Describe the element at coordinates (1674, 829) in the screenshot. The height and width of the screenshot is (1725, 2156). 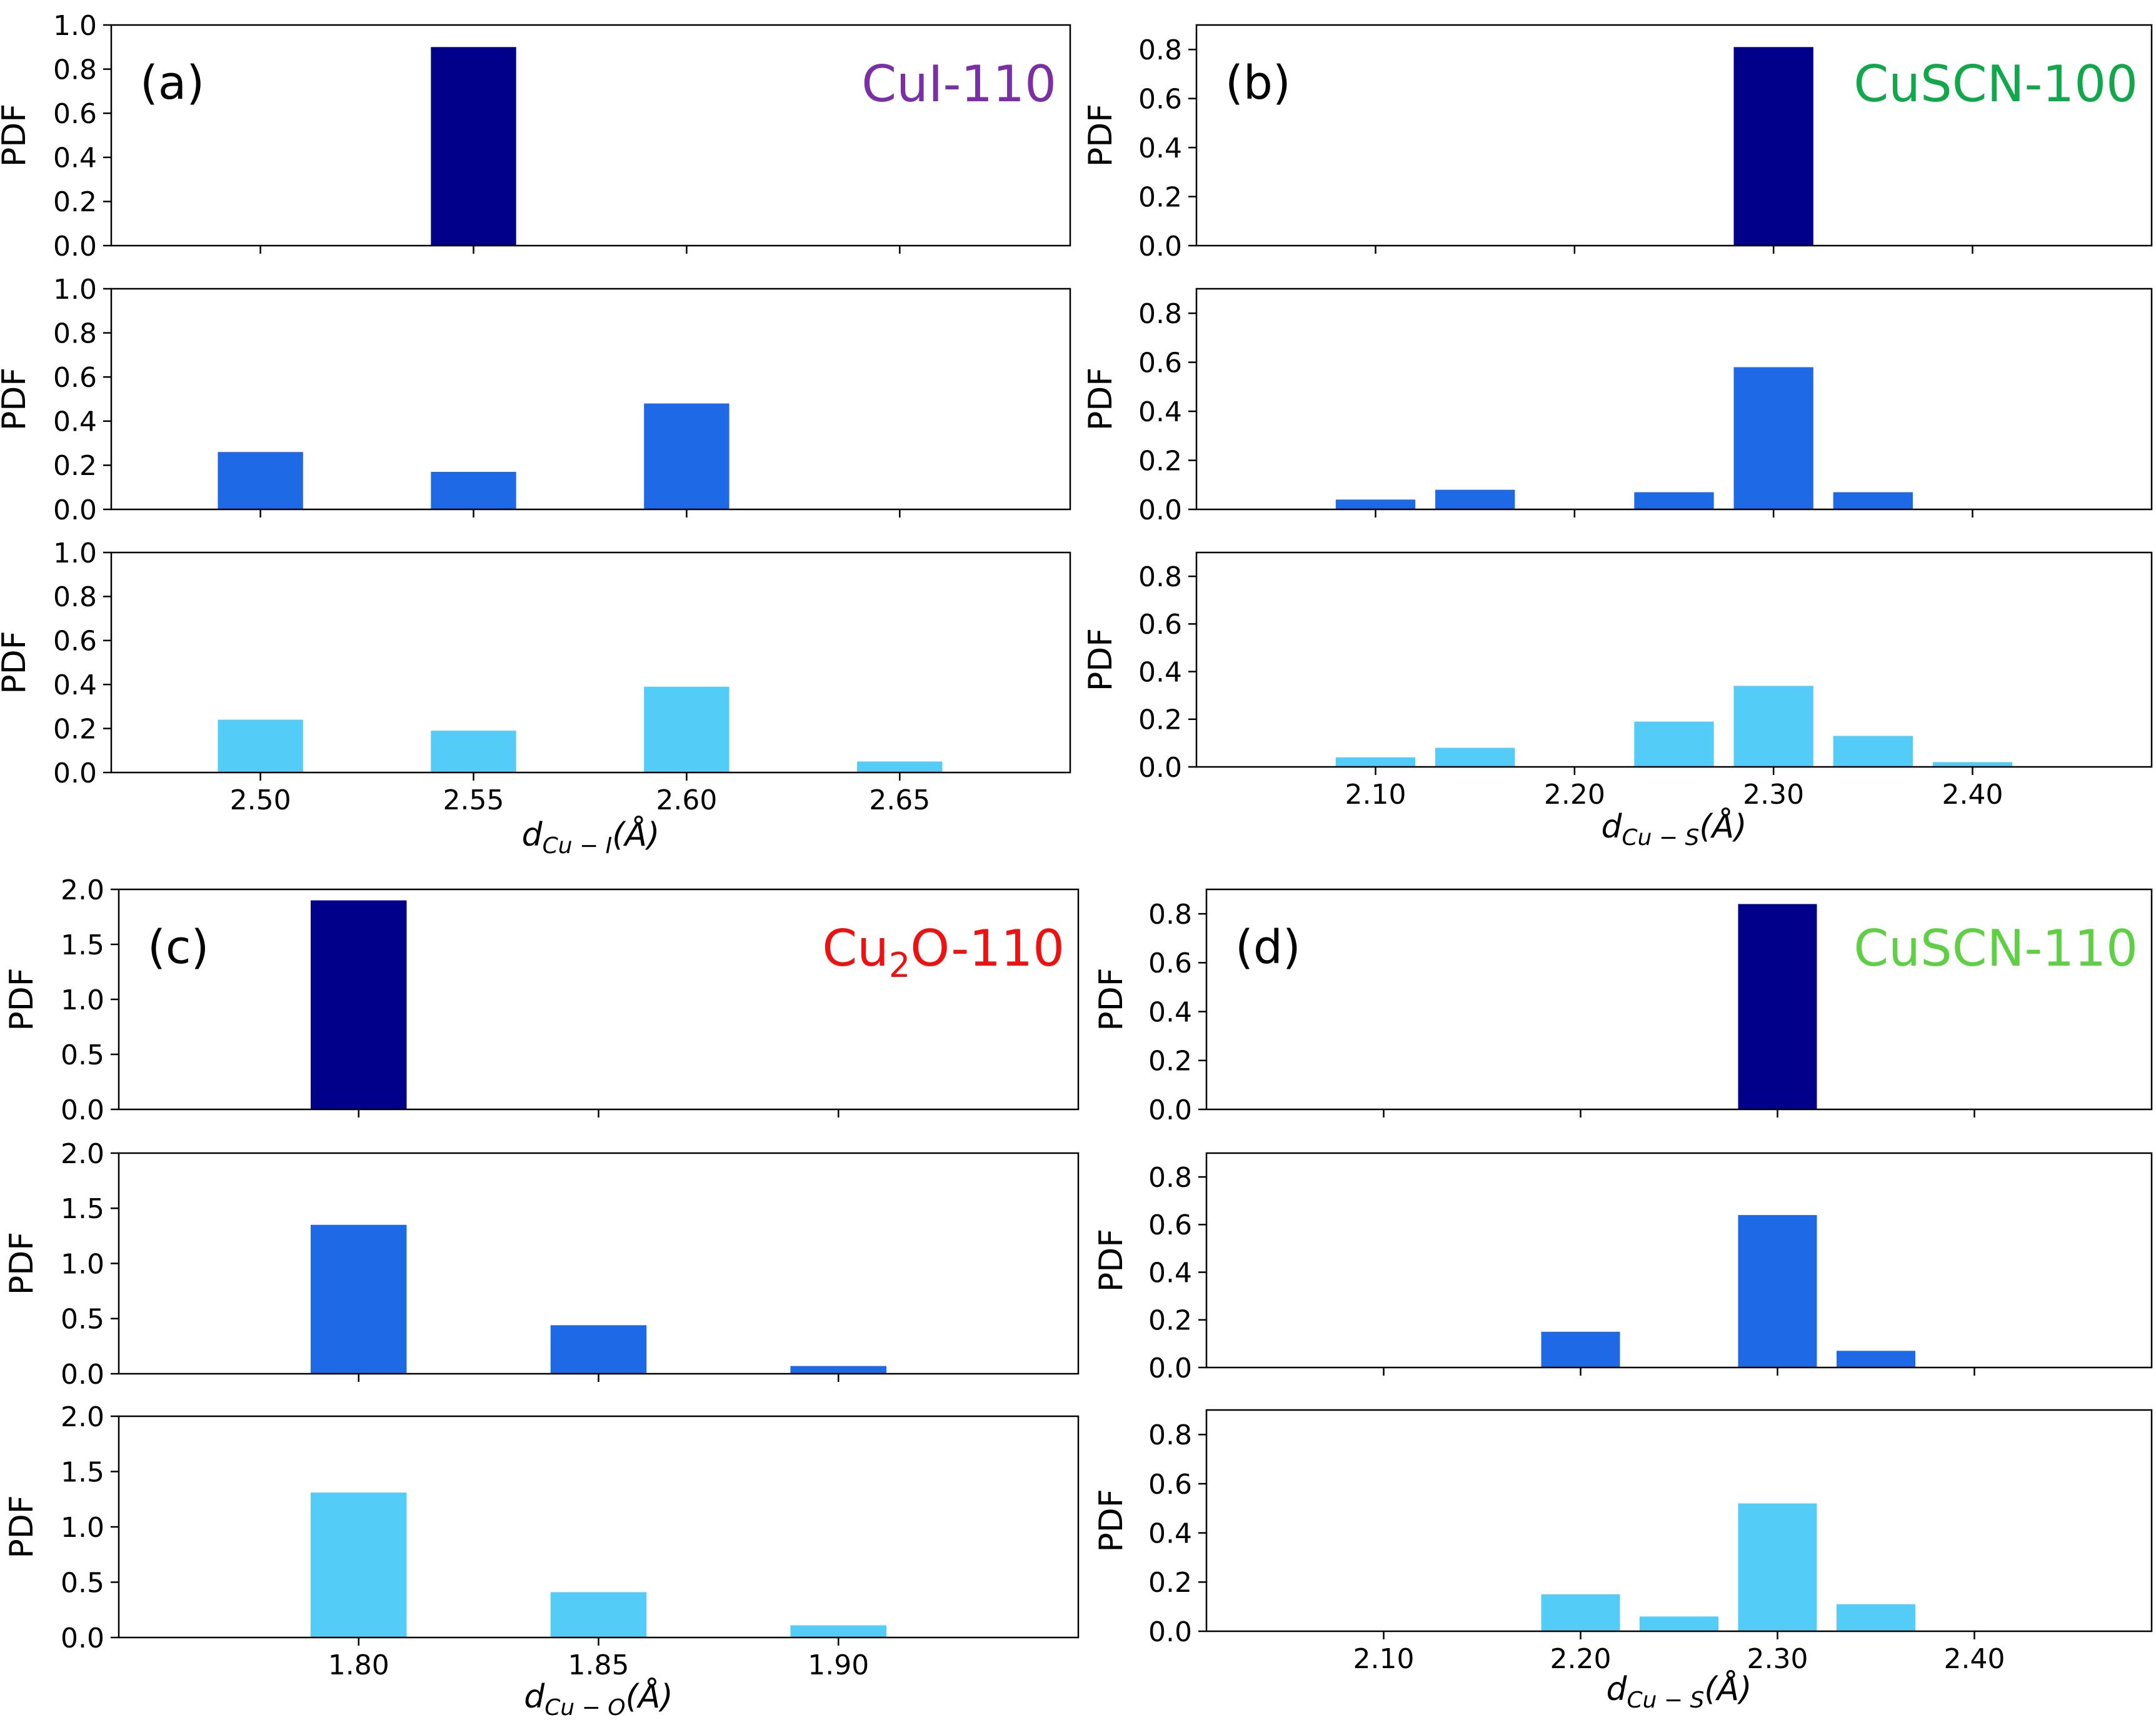
I see `x-axis-label: dCu − S(Å)` at that location.